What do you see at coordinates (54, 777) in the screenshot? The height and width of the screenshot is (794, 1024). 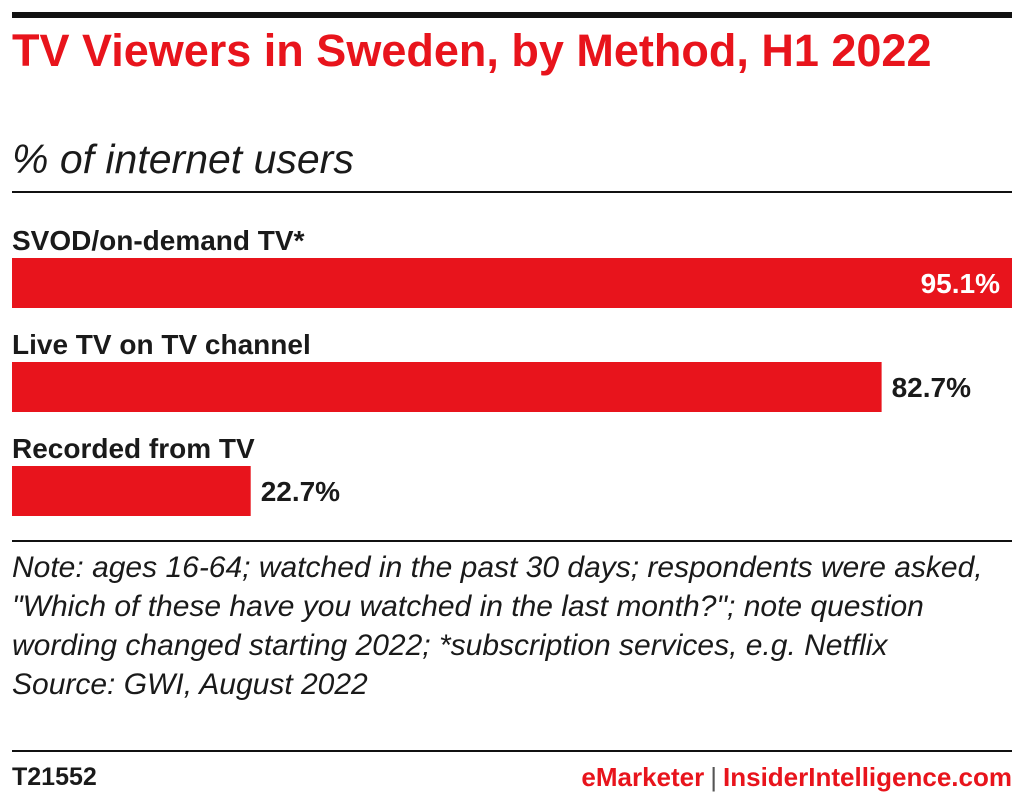 I see `chart-id: T21552` at bounding box center [54, 777].